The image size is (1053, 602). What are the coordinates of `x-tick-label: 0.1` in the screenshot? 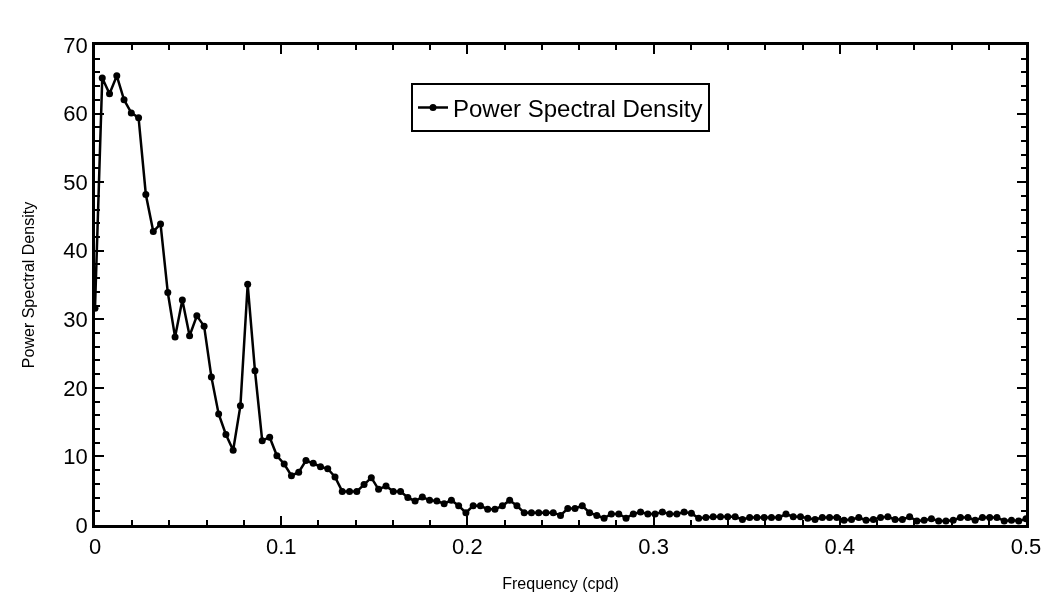 It's located at (281, 547).